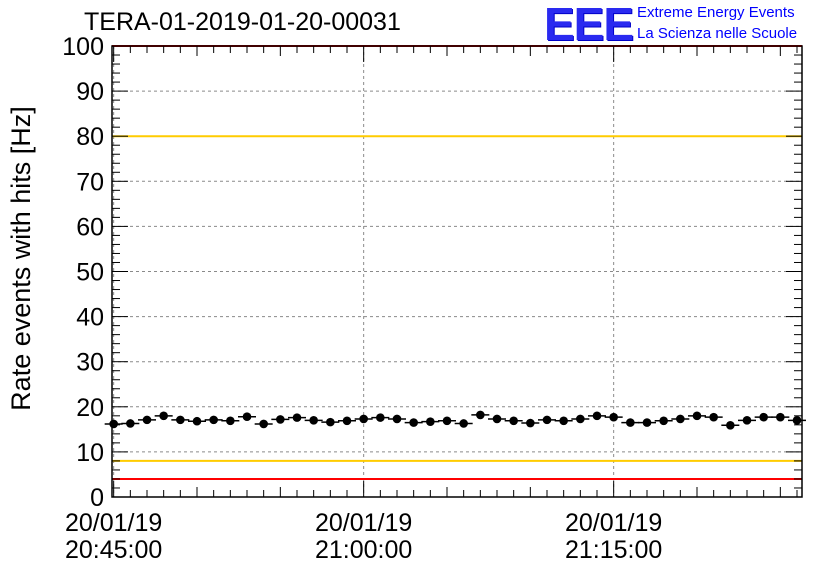  What do you see at coordinates (90, 318) in the screenshot?
I see `y-tick-label: 40` at bounding box center [90, 318].